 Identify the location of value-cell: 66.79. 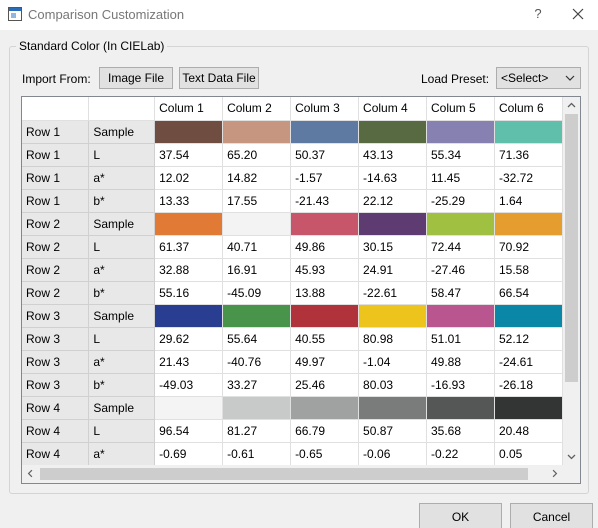
(325, 431).